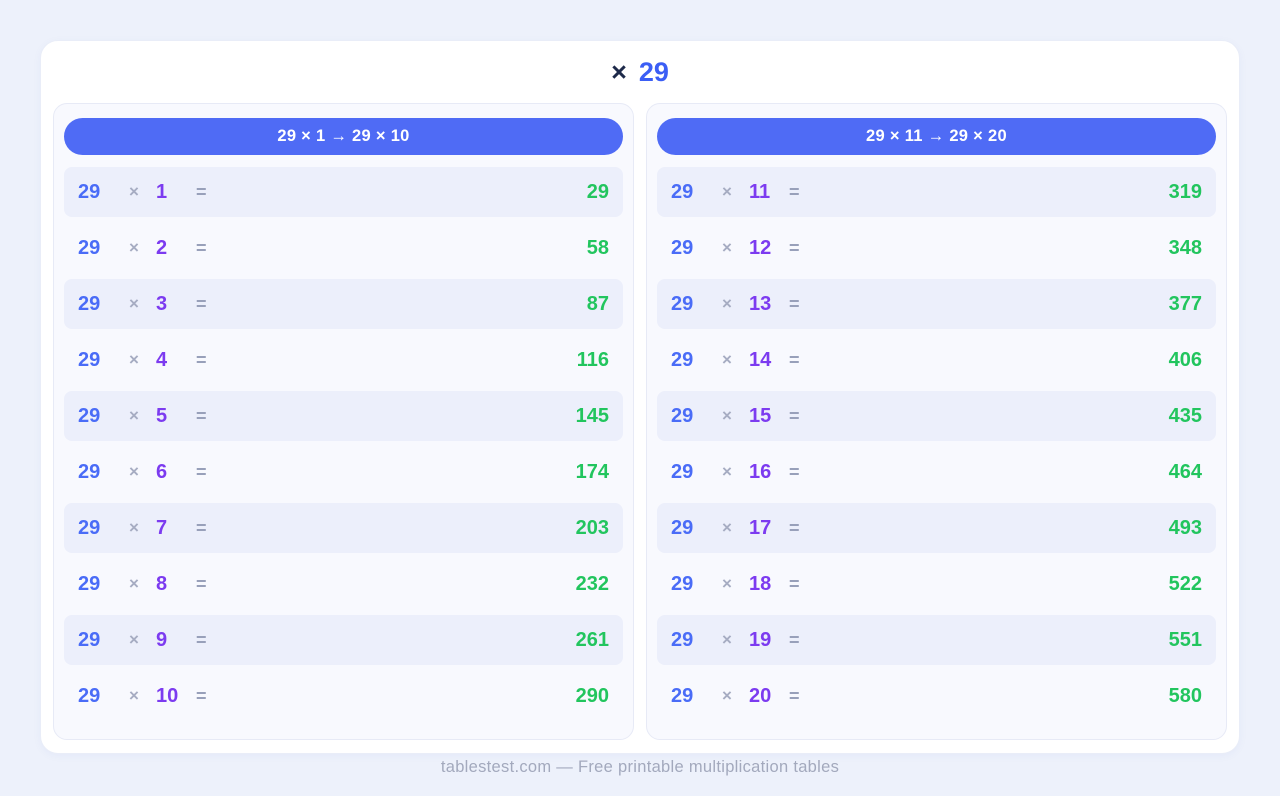 This screenshot has height=796, width=1280. What do you see at coordinates (760, 639) in the screenshot?
I see `multiplier-value: 19` at bounding box center [760, 639].